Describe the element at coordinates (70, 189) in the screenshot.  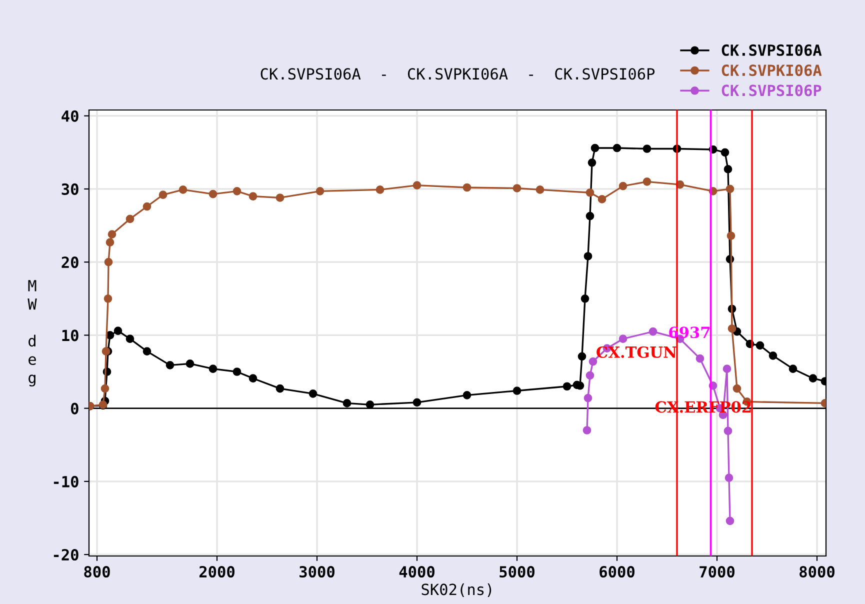
I see `y-tick-label: 30` at that location.